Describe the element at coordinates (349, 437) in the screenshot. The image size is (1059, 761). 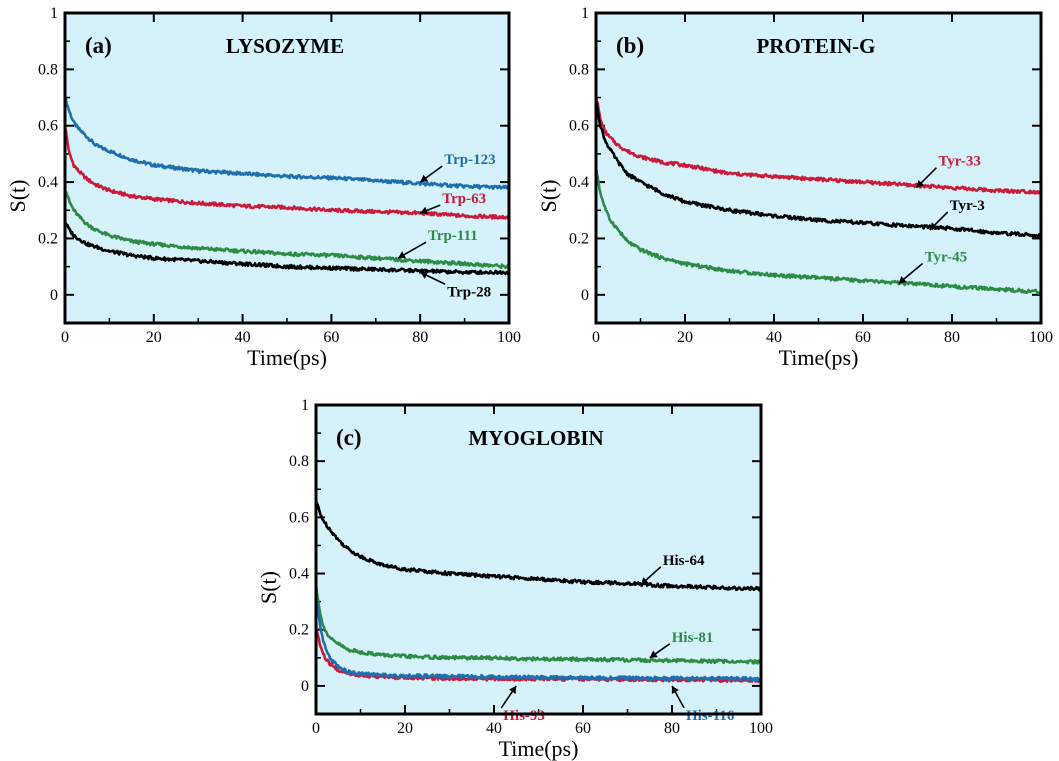
I see `panel-letter: (c)` at that location.